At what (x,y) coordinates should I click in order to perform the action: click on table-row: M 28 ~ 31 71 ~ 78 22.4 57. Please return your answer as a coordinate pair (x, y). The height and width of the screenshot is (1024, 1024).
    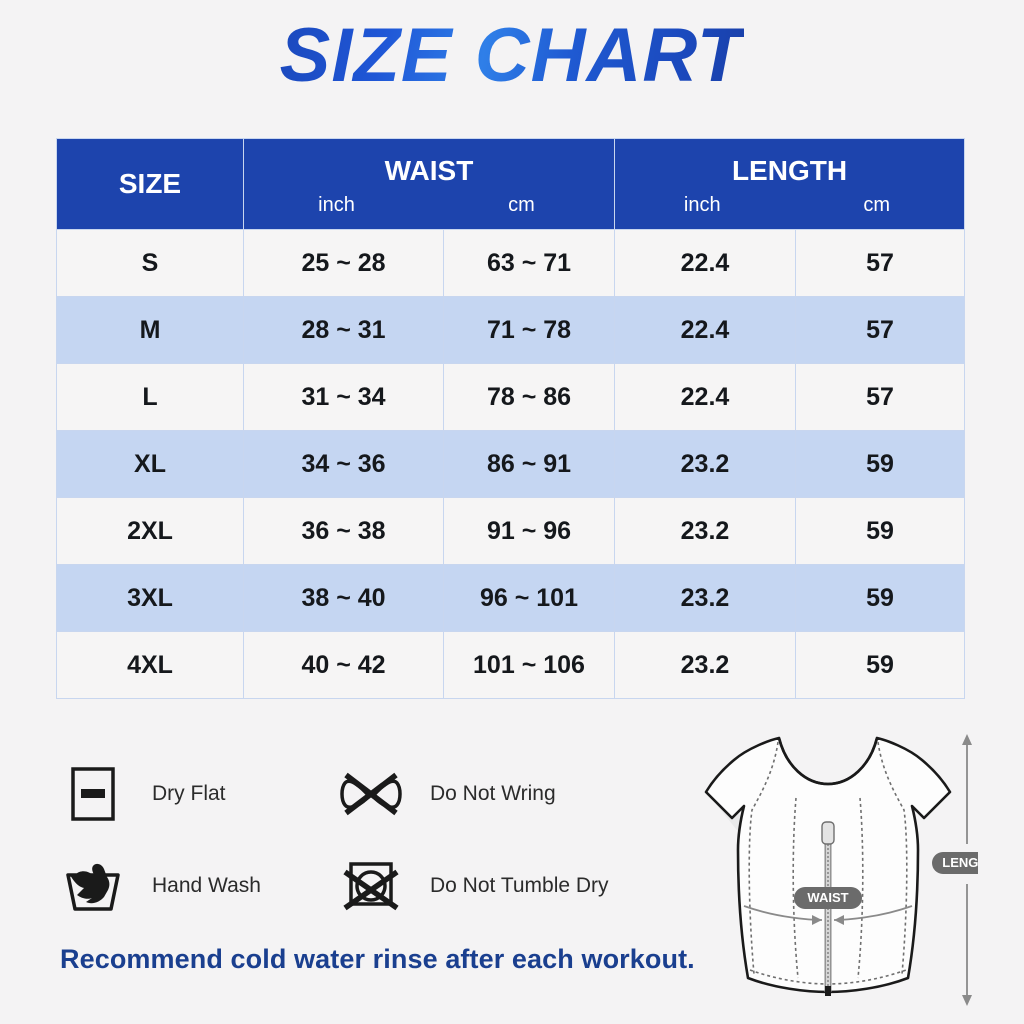
    Looking at the image, I should click on (510, 330).